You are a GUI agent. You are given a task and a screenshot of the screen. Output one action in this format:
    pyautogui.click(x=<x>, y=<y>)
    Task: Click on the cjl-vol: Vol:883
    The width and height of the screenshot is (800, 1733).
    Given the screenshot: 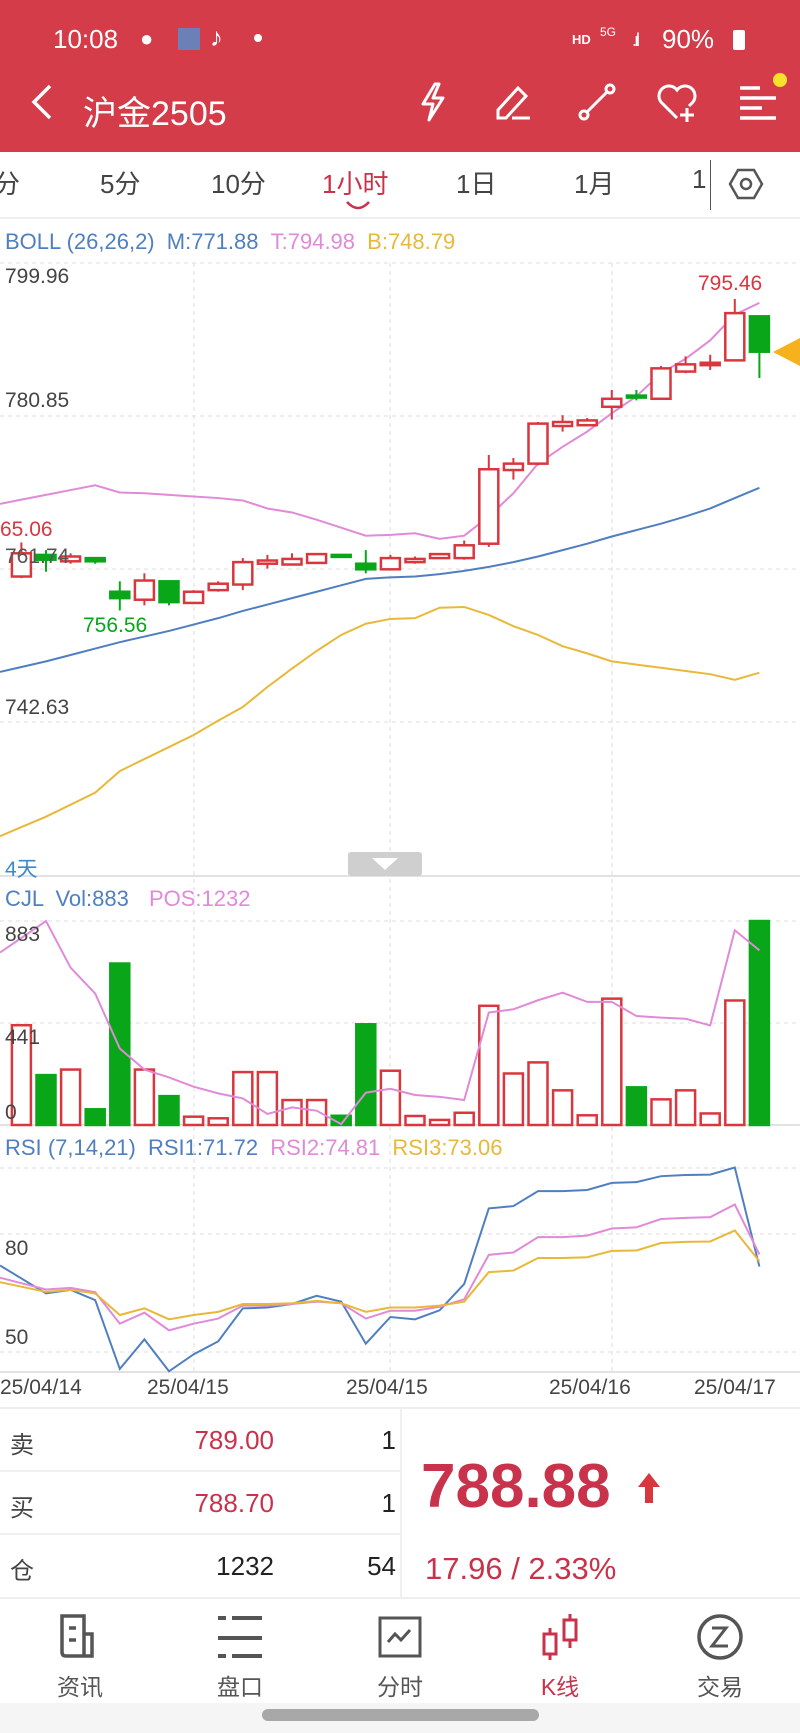 What is the action you would take?
    pyautogui.click(x=92, y=898)
    